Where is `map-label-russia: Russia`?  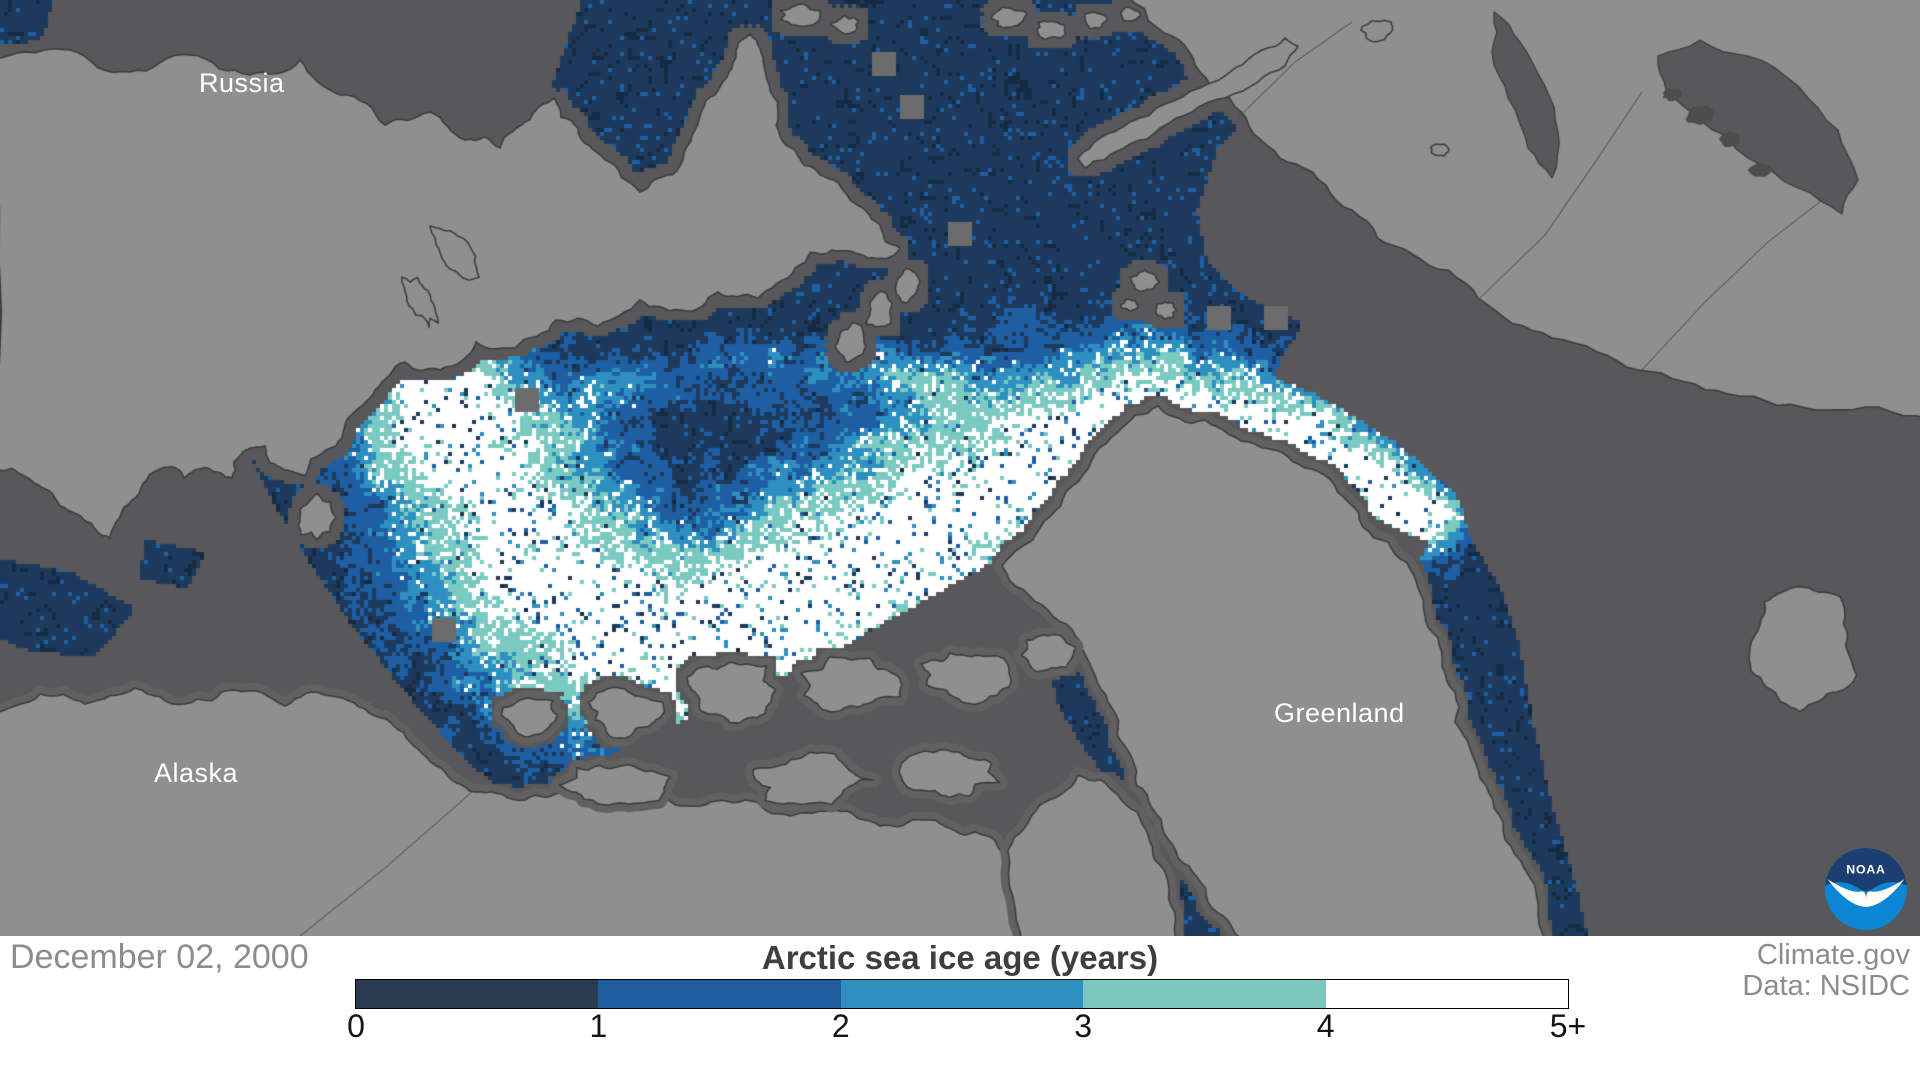
map-label-russia: Russia is located at coordinates (242, 83).